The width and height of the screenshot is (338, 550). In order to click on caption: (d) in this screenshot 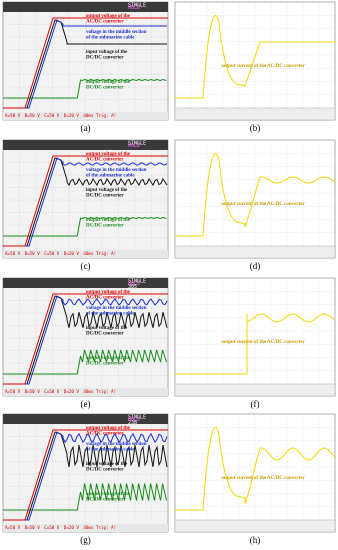, I will do `click(255, 266)`.